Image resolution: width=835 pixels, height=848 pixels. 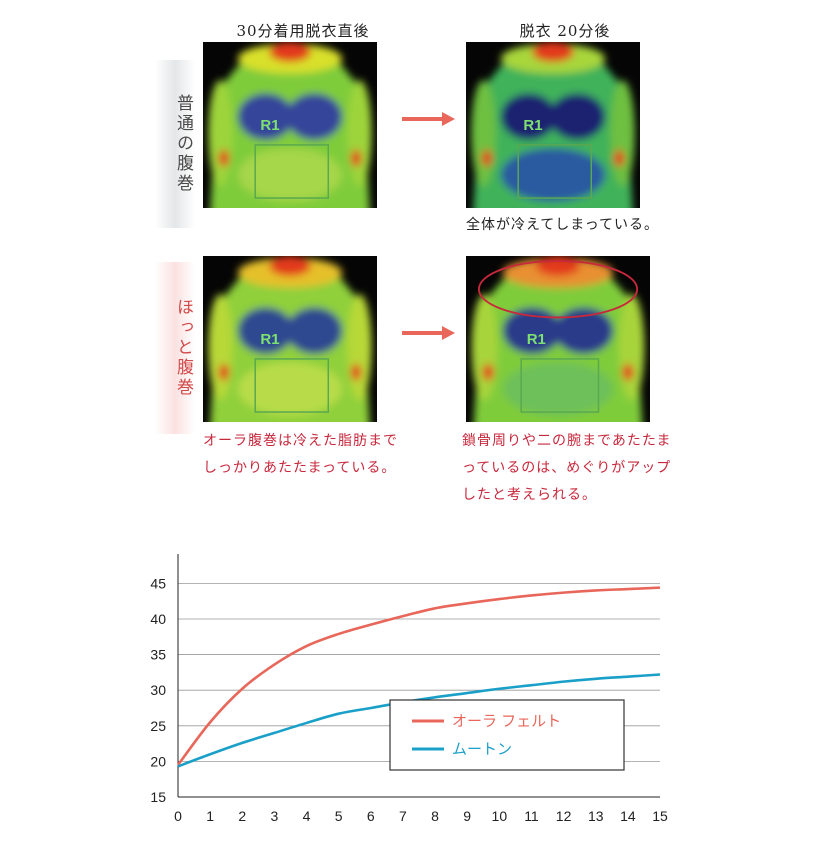 What do you see at coordinates (558, 289) in the screenshot?
I see `highlight-ellipse` at bounding box center [558, 289].